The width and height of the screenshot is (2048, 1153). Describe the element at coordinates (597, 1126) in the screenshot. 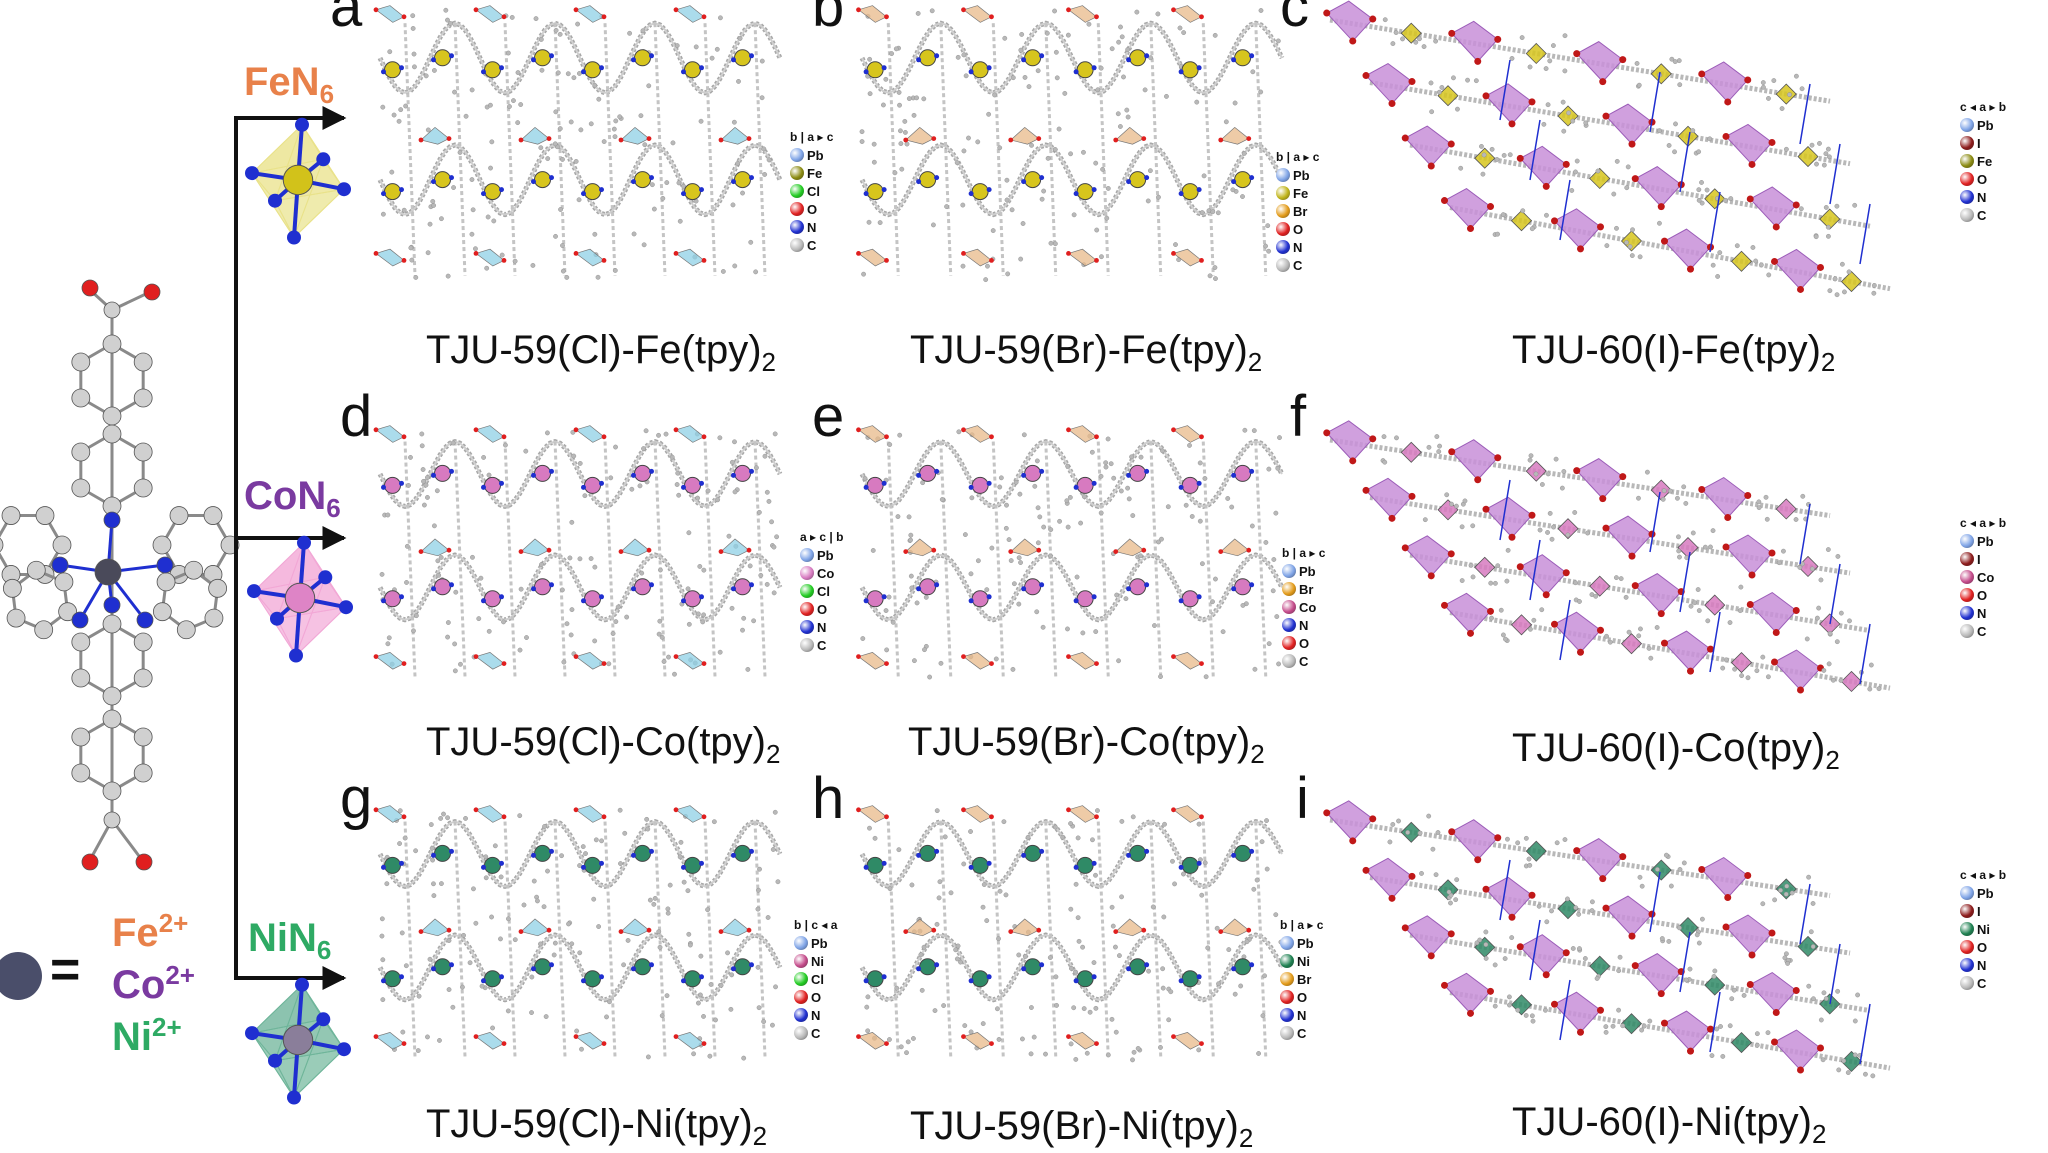

I see `caption-g: TJU-59(Cl)-Ni(tpy)2` at that location.